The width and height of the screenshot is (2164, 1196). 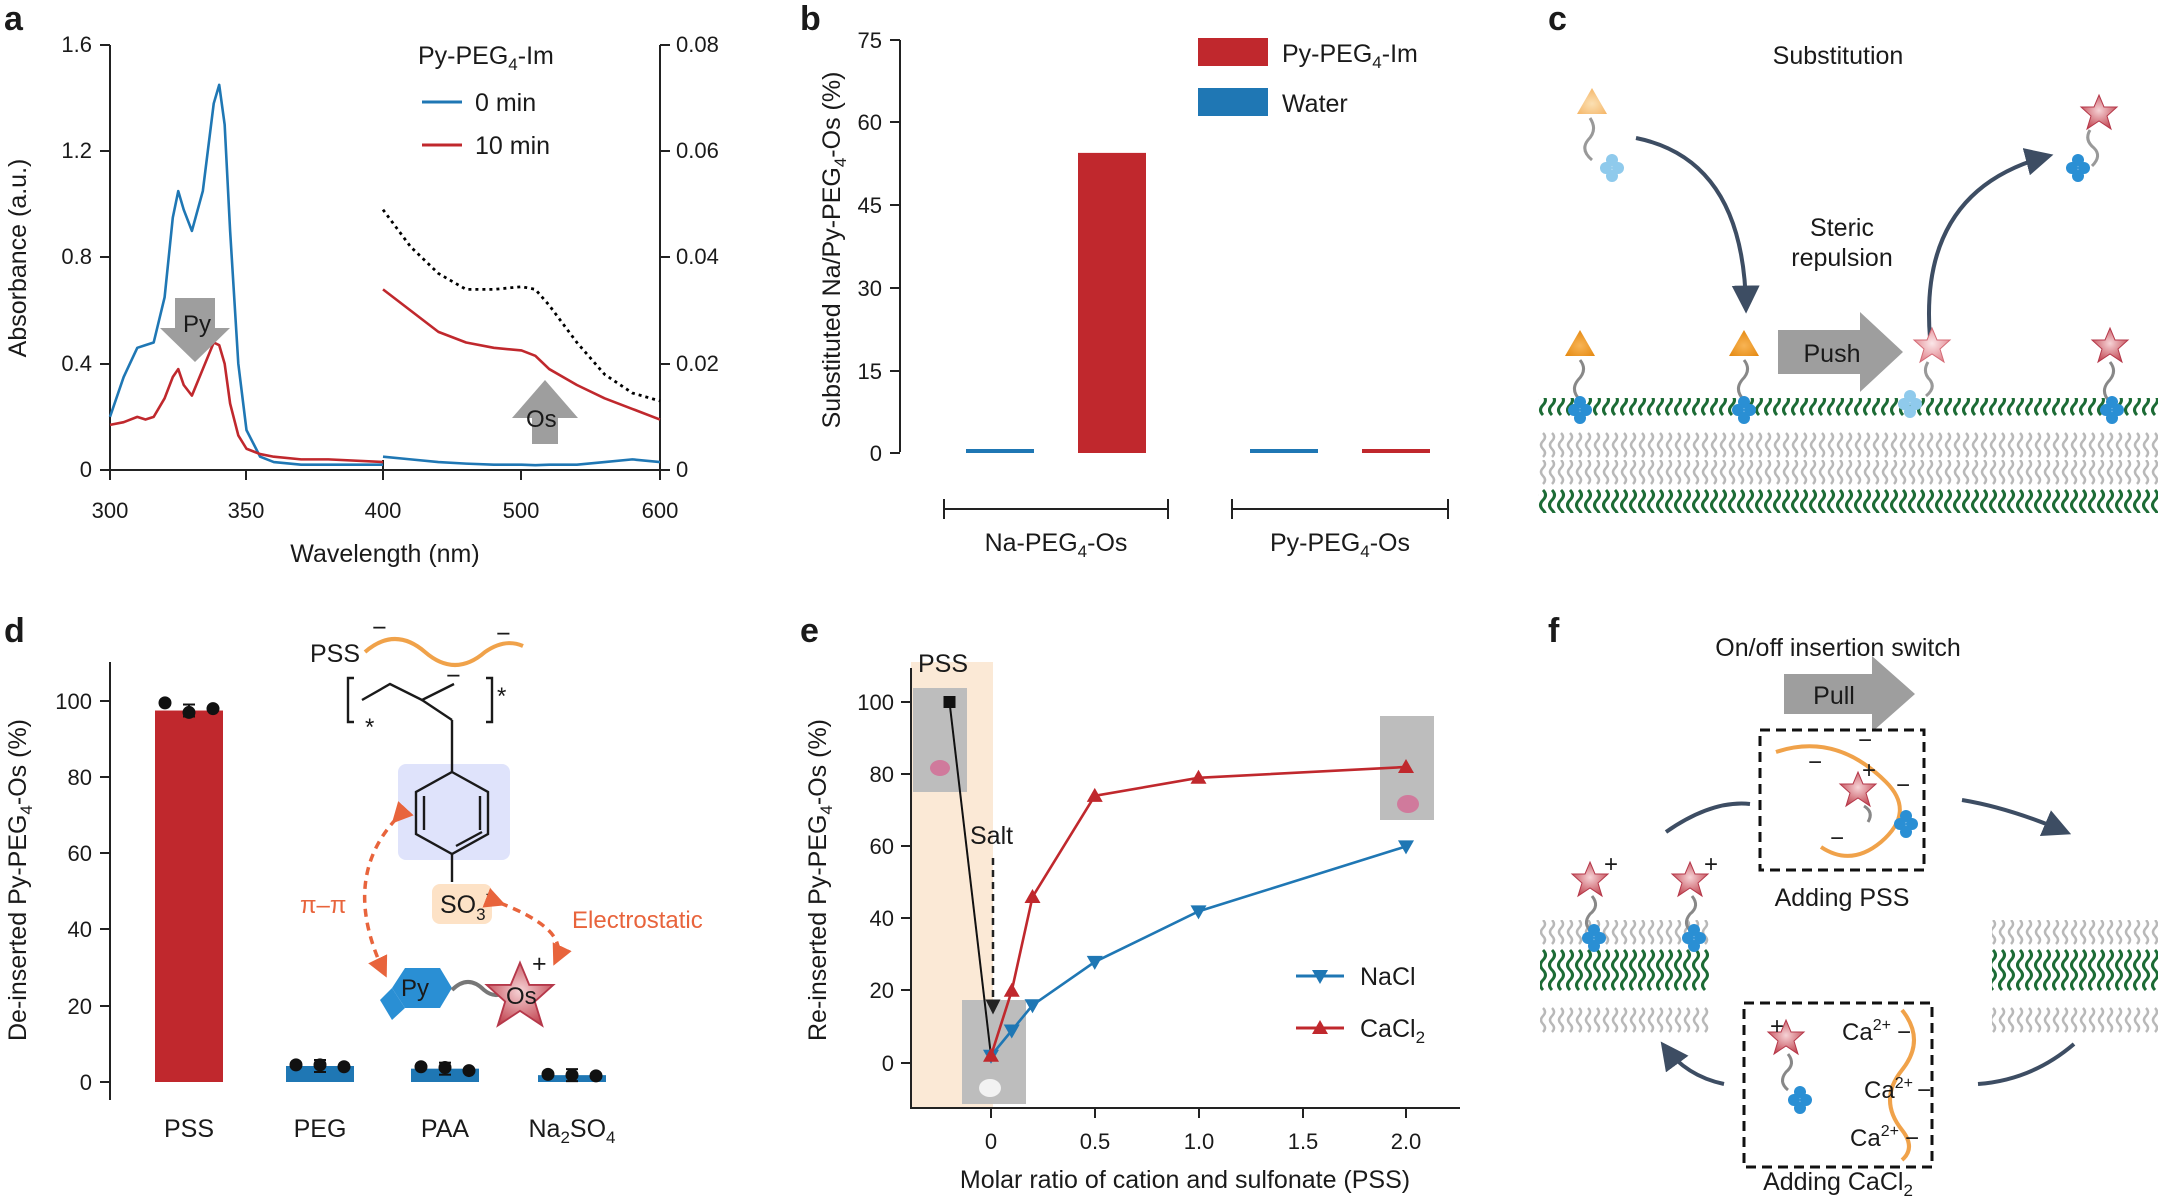 What do you see at coordinates (246, 510) in the screenshot?
I see `tick-label: 350` at bounding box center [246, 510].